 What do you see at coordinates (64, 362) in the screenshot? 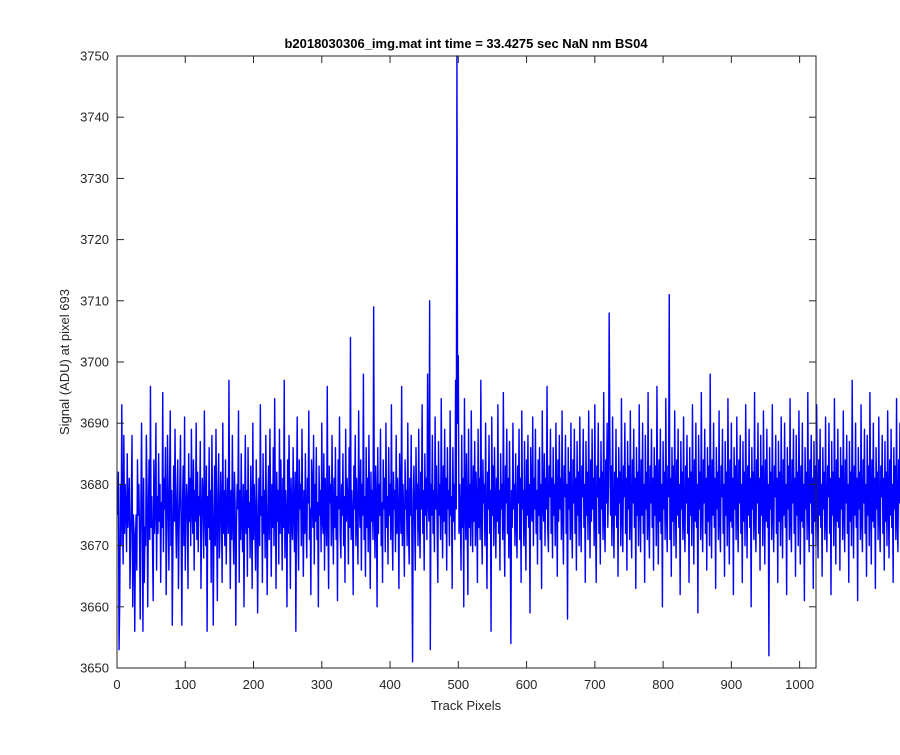
I see `y-axis-title: Signal (ADU) at pixel 693` at bounding box center [64, 362].